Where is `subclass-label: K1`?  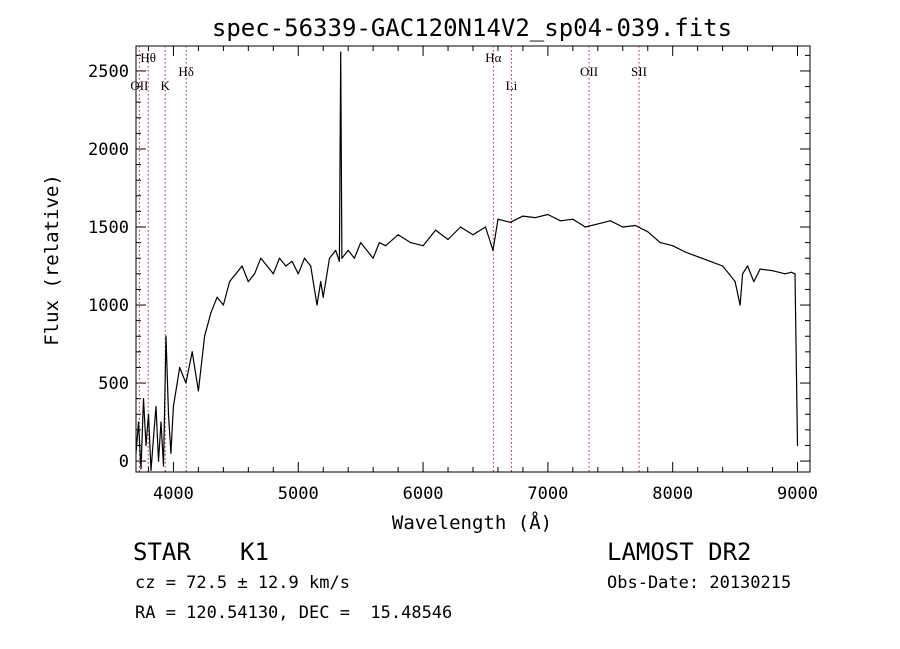 subclass-label: K1 is located at coordinates (254, 552).